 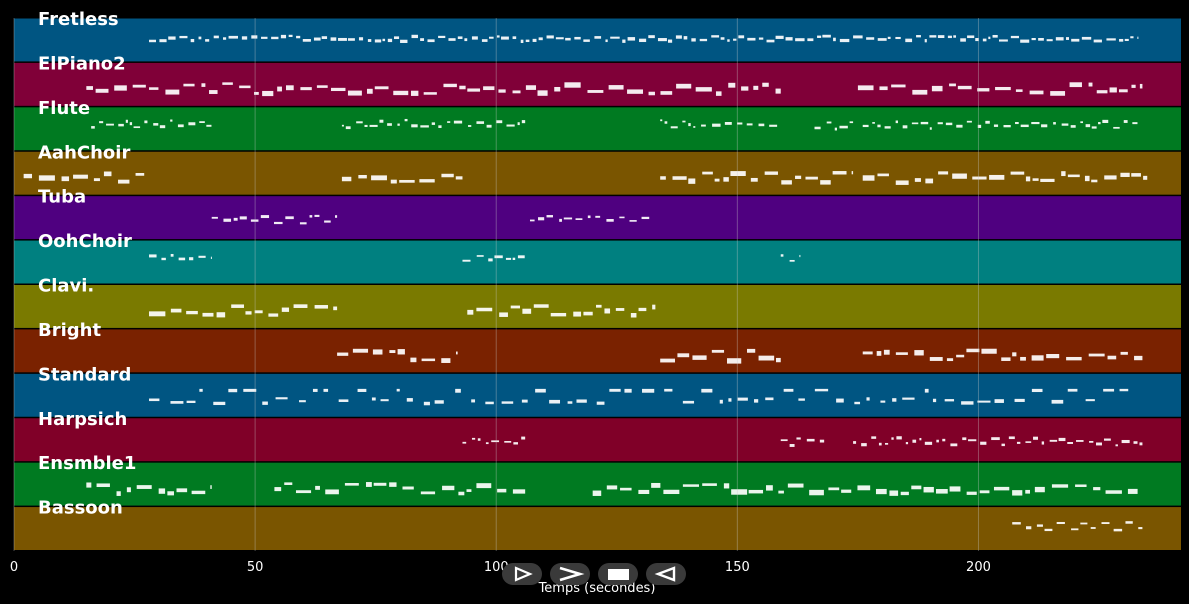 What do you see at coordinates (666, 574) in the screenshot?
I see `back-button` at bounding box center [666, 574].